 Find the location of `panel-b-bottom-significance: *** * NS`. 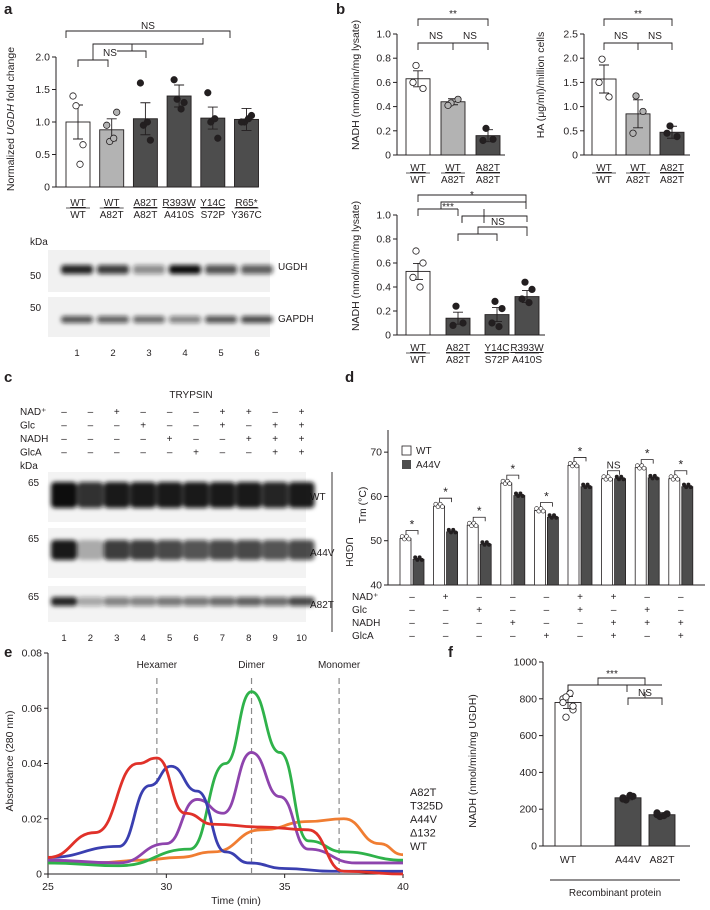

panel-b-bottom-significance: *** * NS is located at coordinates (472, 215).